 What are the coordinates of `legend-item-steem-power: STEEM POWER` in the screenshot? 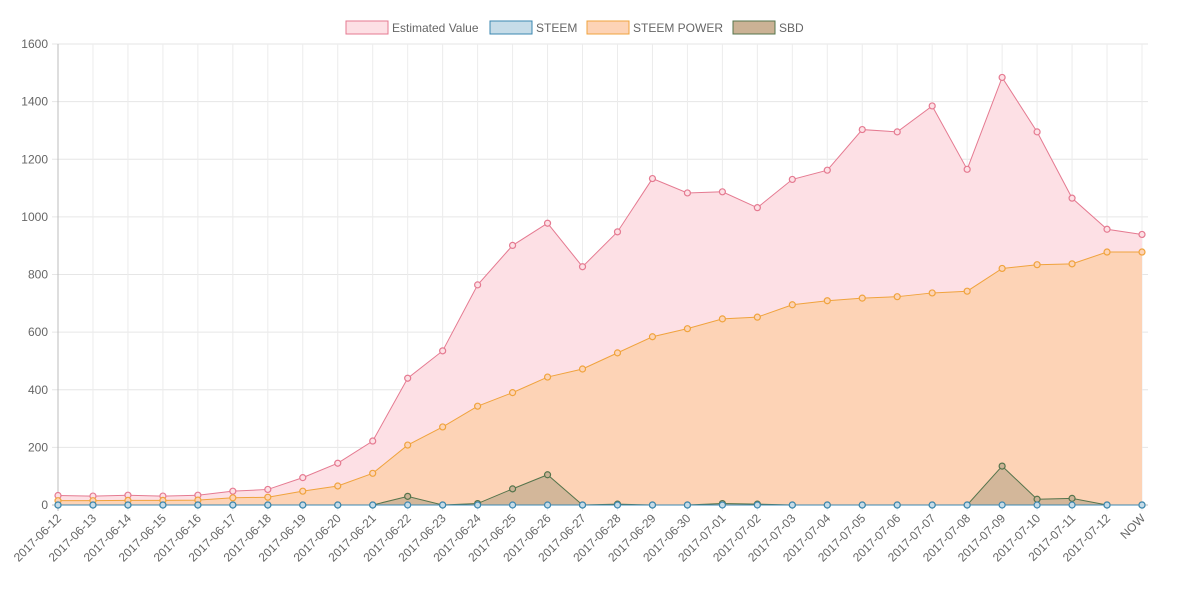 It's located at (654, 27).